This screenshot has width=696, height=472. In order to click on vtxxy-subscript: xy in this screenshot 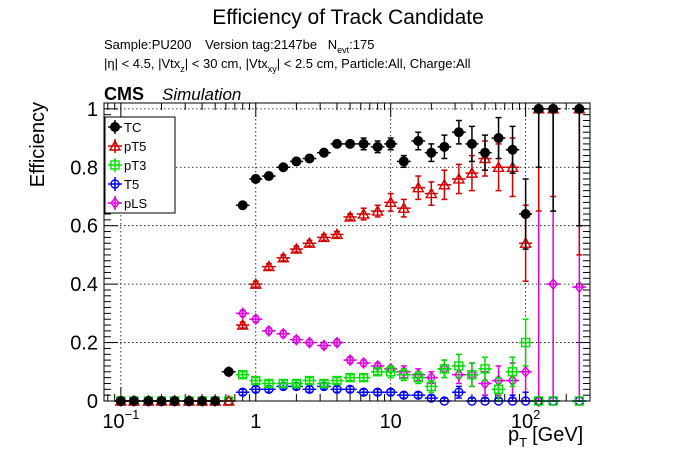, I will do `click(273, 69)`.